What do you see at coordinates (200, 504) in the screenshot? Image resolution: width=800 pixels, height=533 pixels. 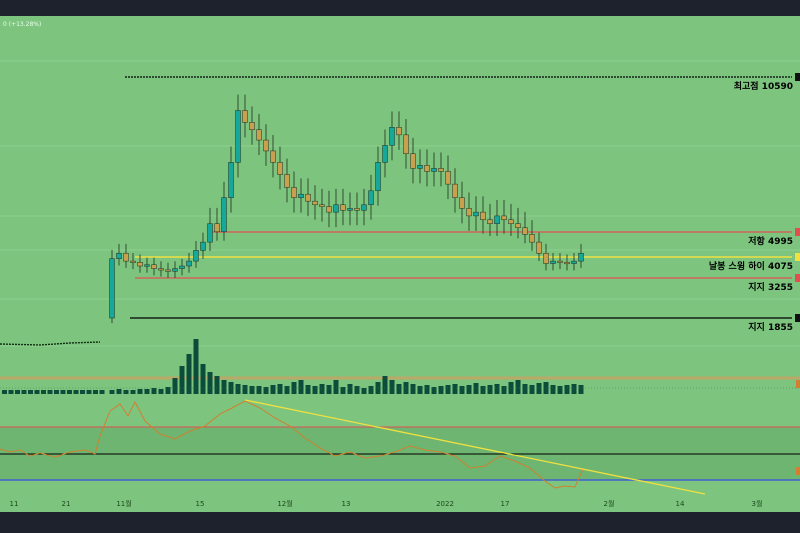 I see `x-tick-label: 15` at bounding box center [200, 504].